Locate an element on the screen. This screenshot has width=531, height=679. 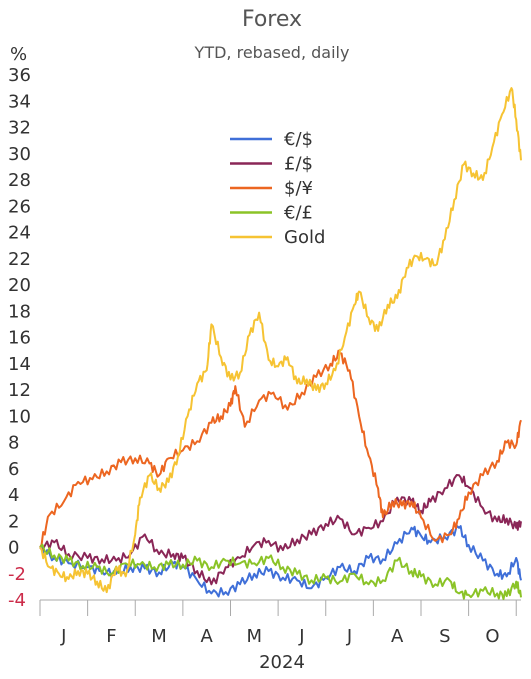
y-tick-label: 18 is located at coordinates (19, 311).